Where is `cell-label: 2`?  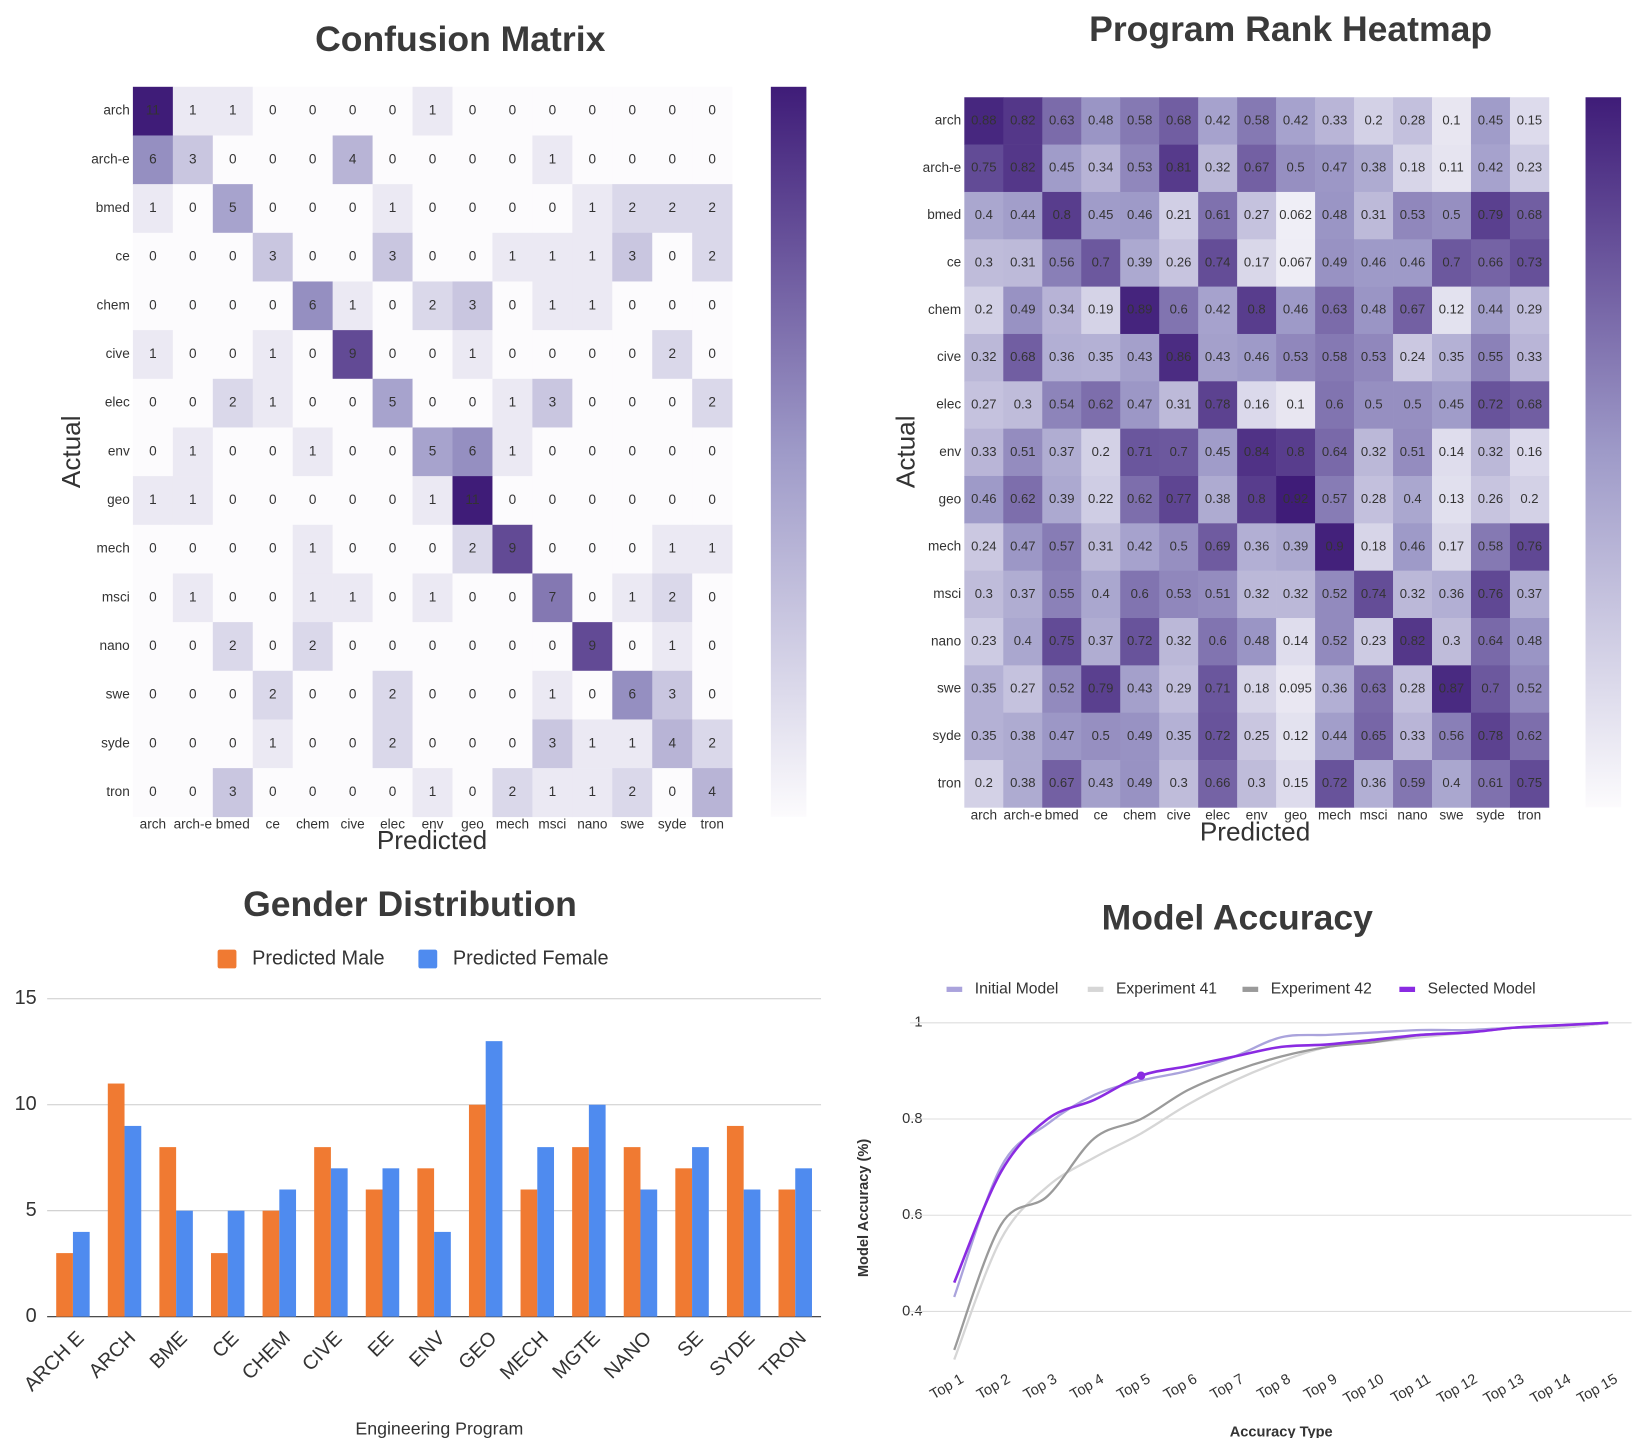 cell-label: 2 is located at coordinates (233, 645).